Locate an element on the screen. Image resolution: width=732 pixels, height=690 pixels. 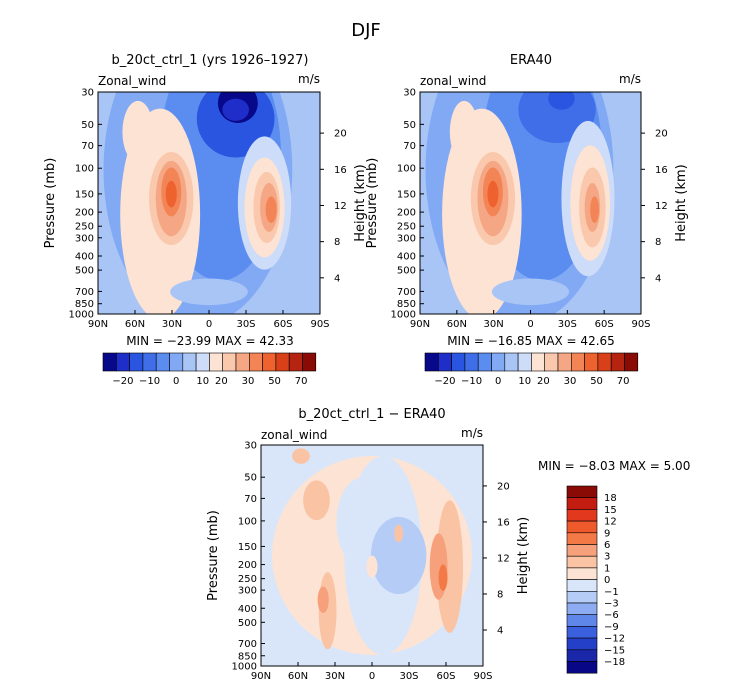
model-y2tick-label: 16 is located at coordinates (340, 170).